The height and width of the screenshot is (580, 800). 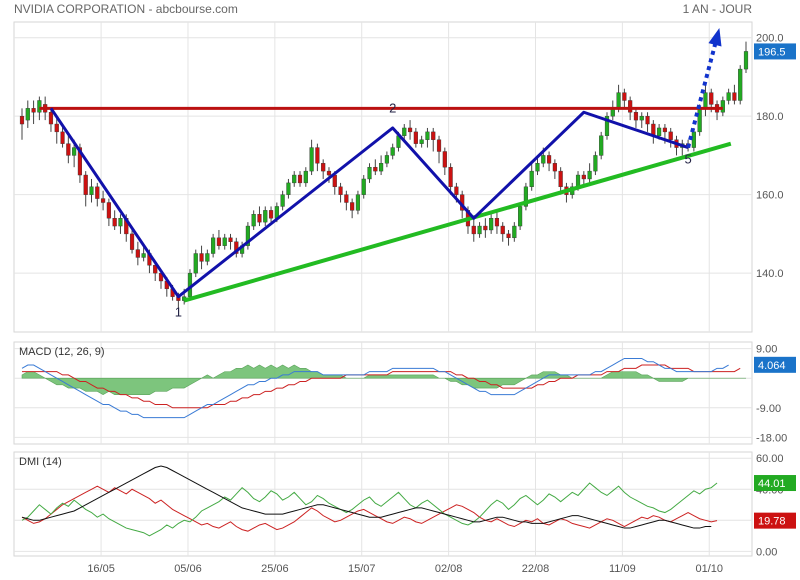 What do you see at coordinates (770, 117) in the screenshot?
I see `price-ytick-label: 180.0` at bounding box center [770, 117].